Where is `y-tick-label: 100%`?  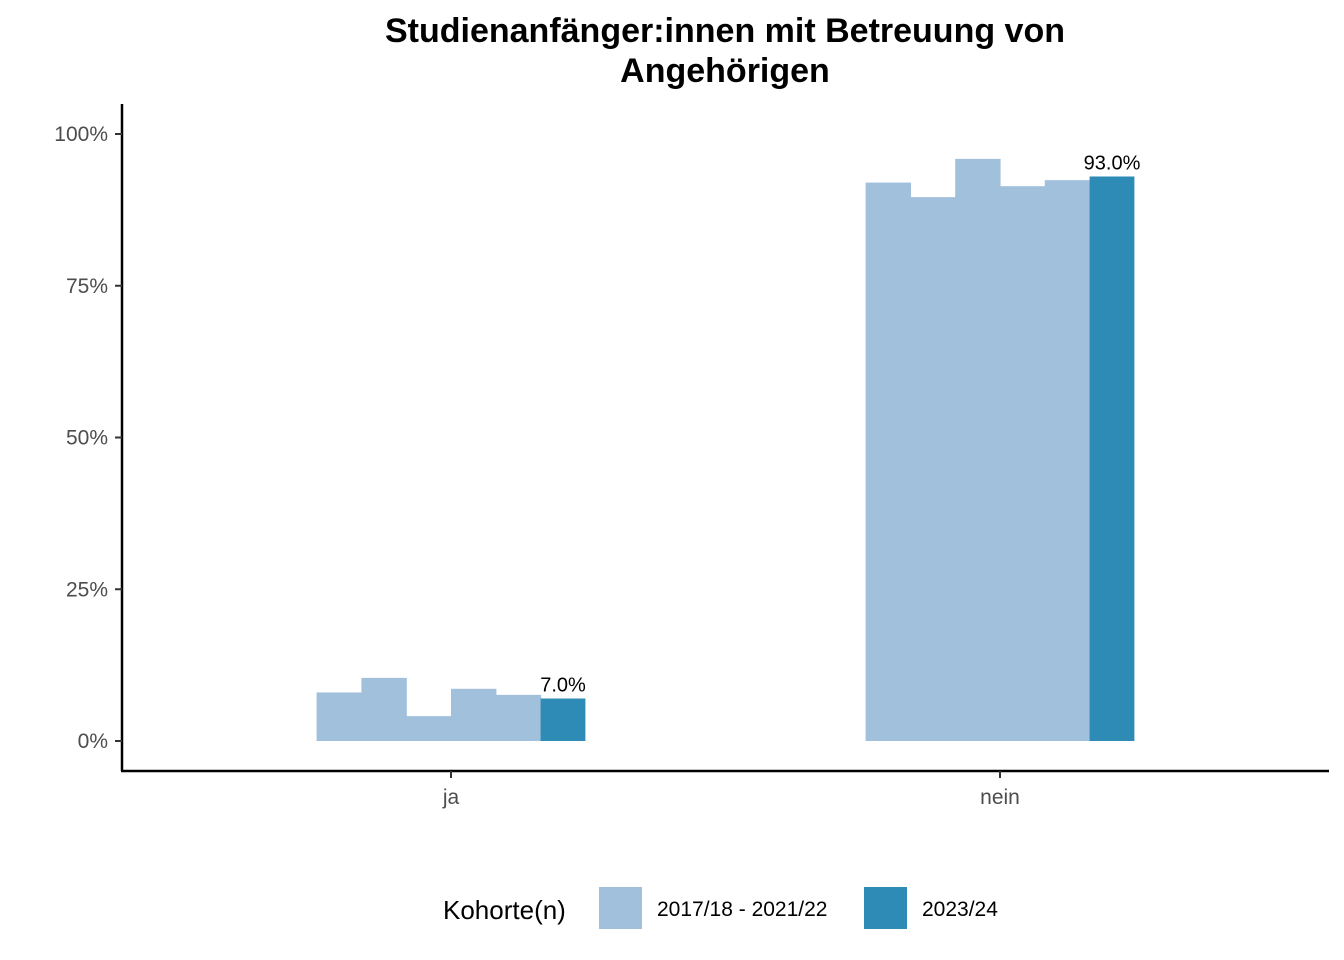 y-tick-label: 100% is located at coordinates (81, 134).